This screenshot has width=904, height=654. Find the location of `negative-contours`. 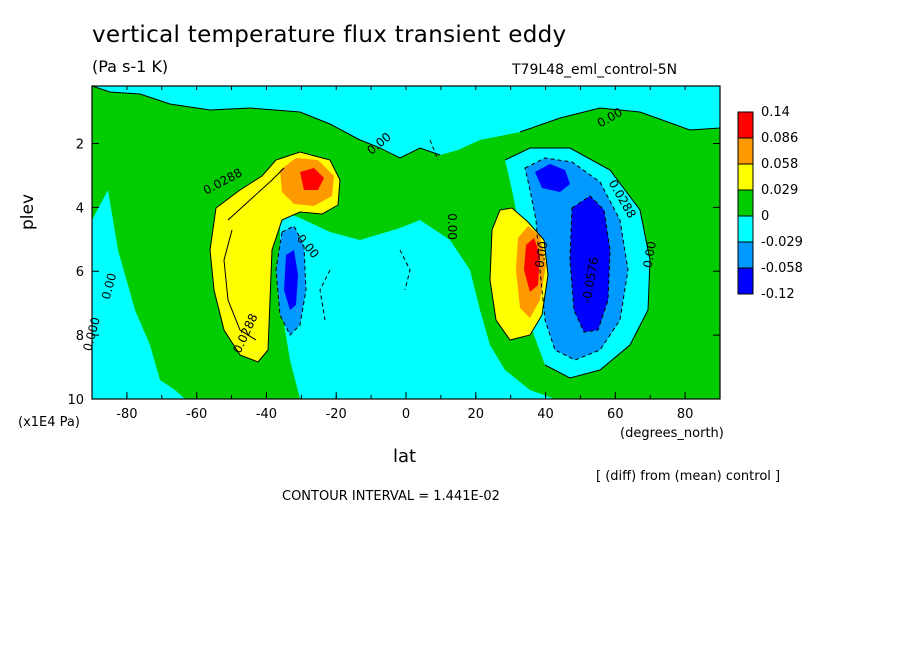

negative-contours is located at coordinates (452, 250).